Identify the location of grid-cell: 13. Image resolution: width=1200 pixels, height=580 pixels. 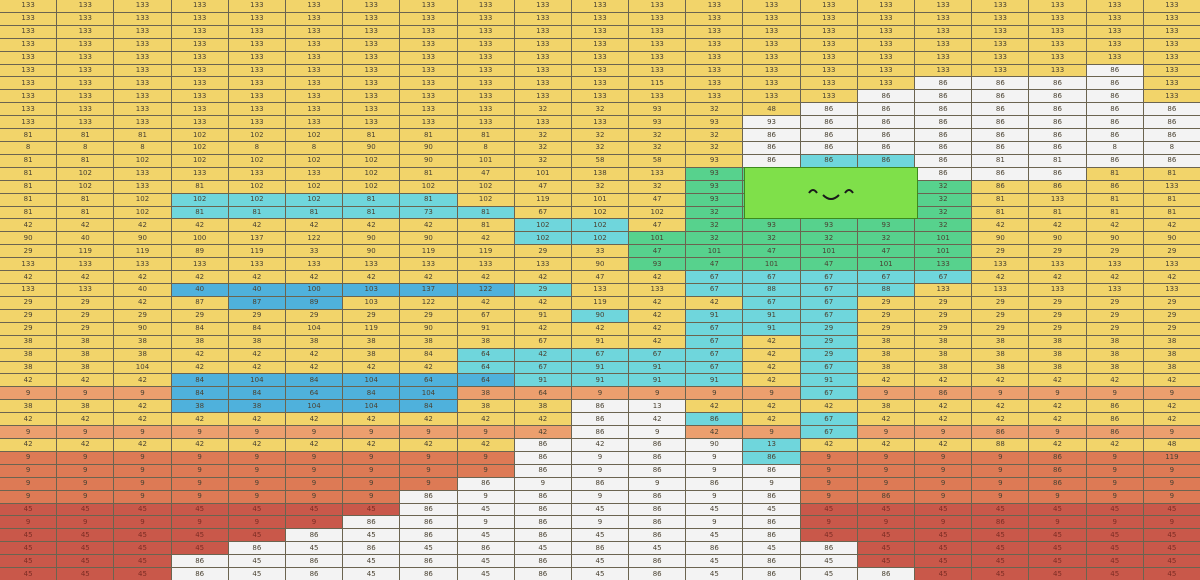
(771, 444).